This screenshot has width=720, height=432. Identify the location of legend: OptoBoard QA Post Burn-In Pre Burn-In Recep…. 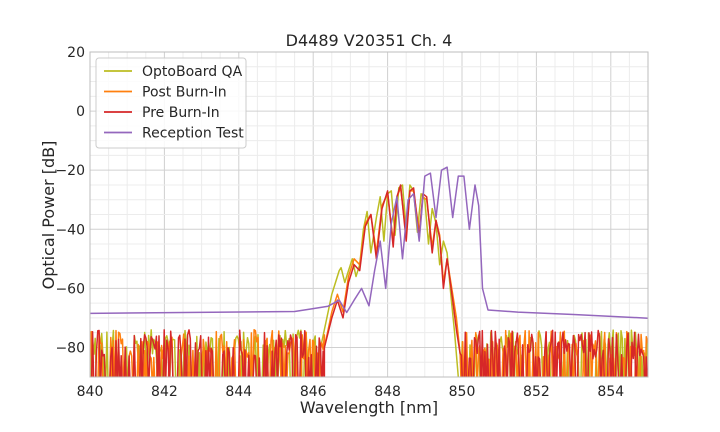
(171, 103).